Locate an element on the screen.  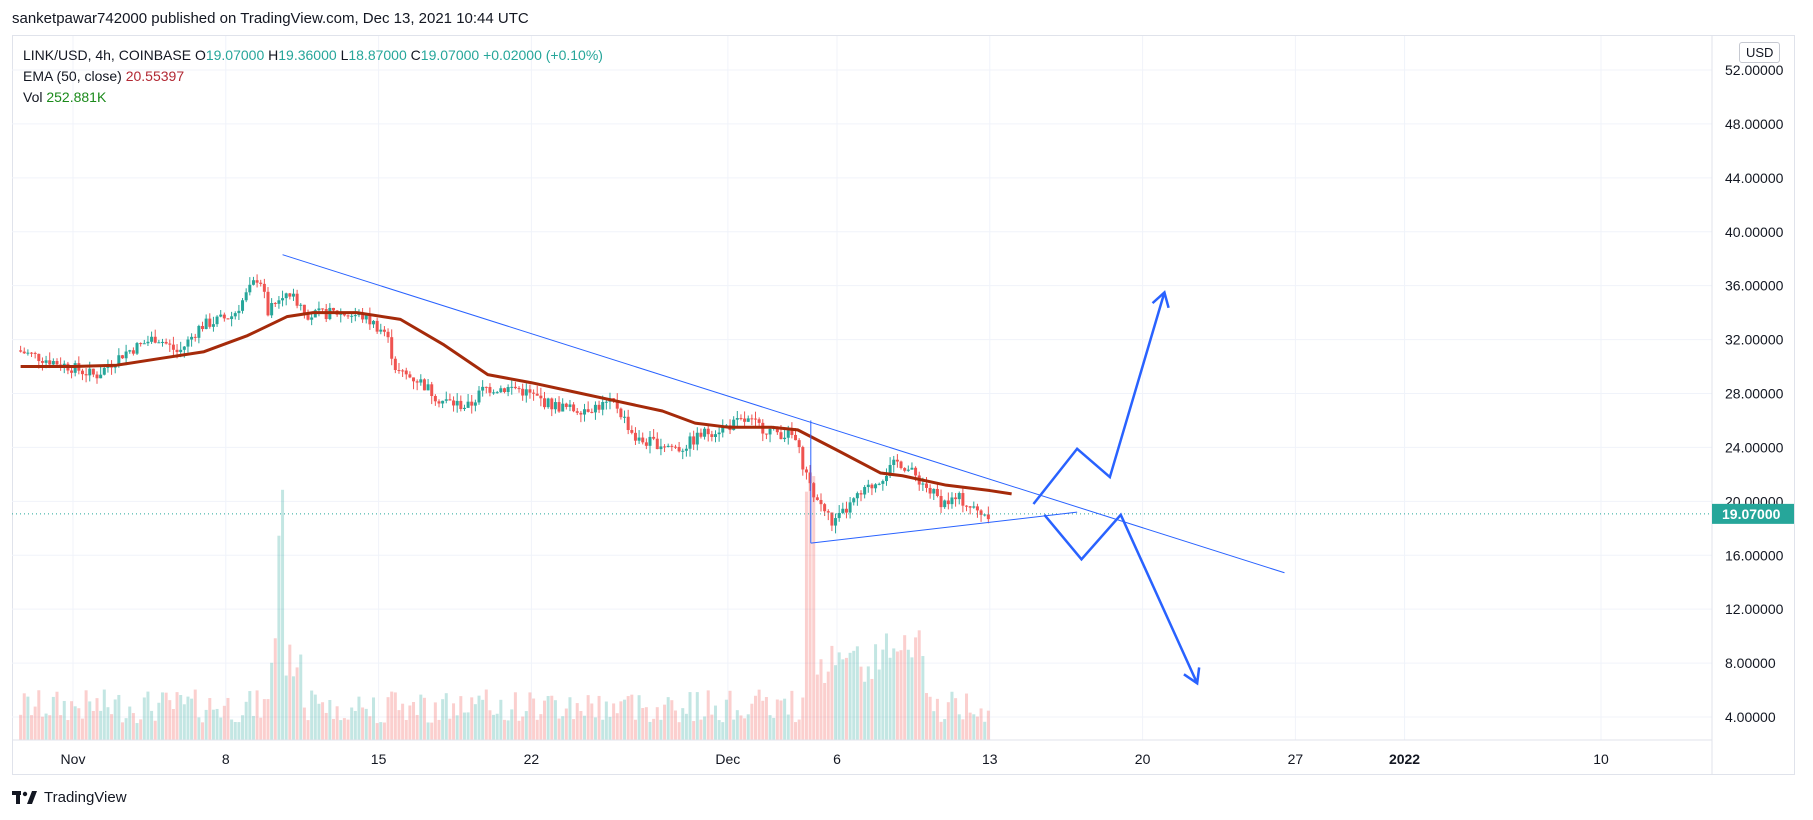
volume-row: Vol 252.881K is located at coordinates (313, 97).